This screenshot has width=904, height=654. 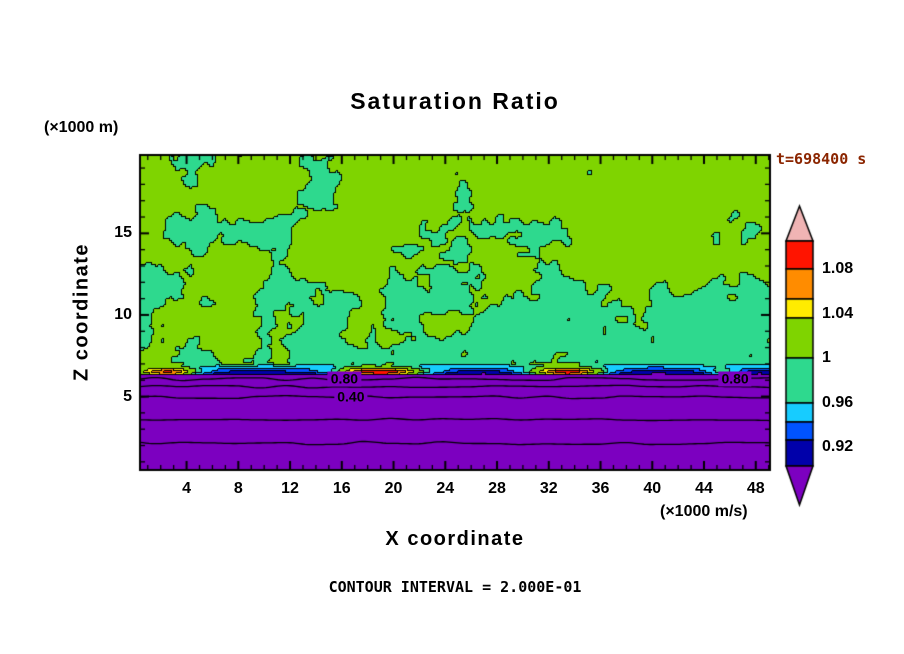 What do you see at coordinates (455, 539) in the screenshot?
I see `x-axis-label: X coordinate` at bounding box center [455, 539].